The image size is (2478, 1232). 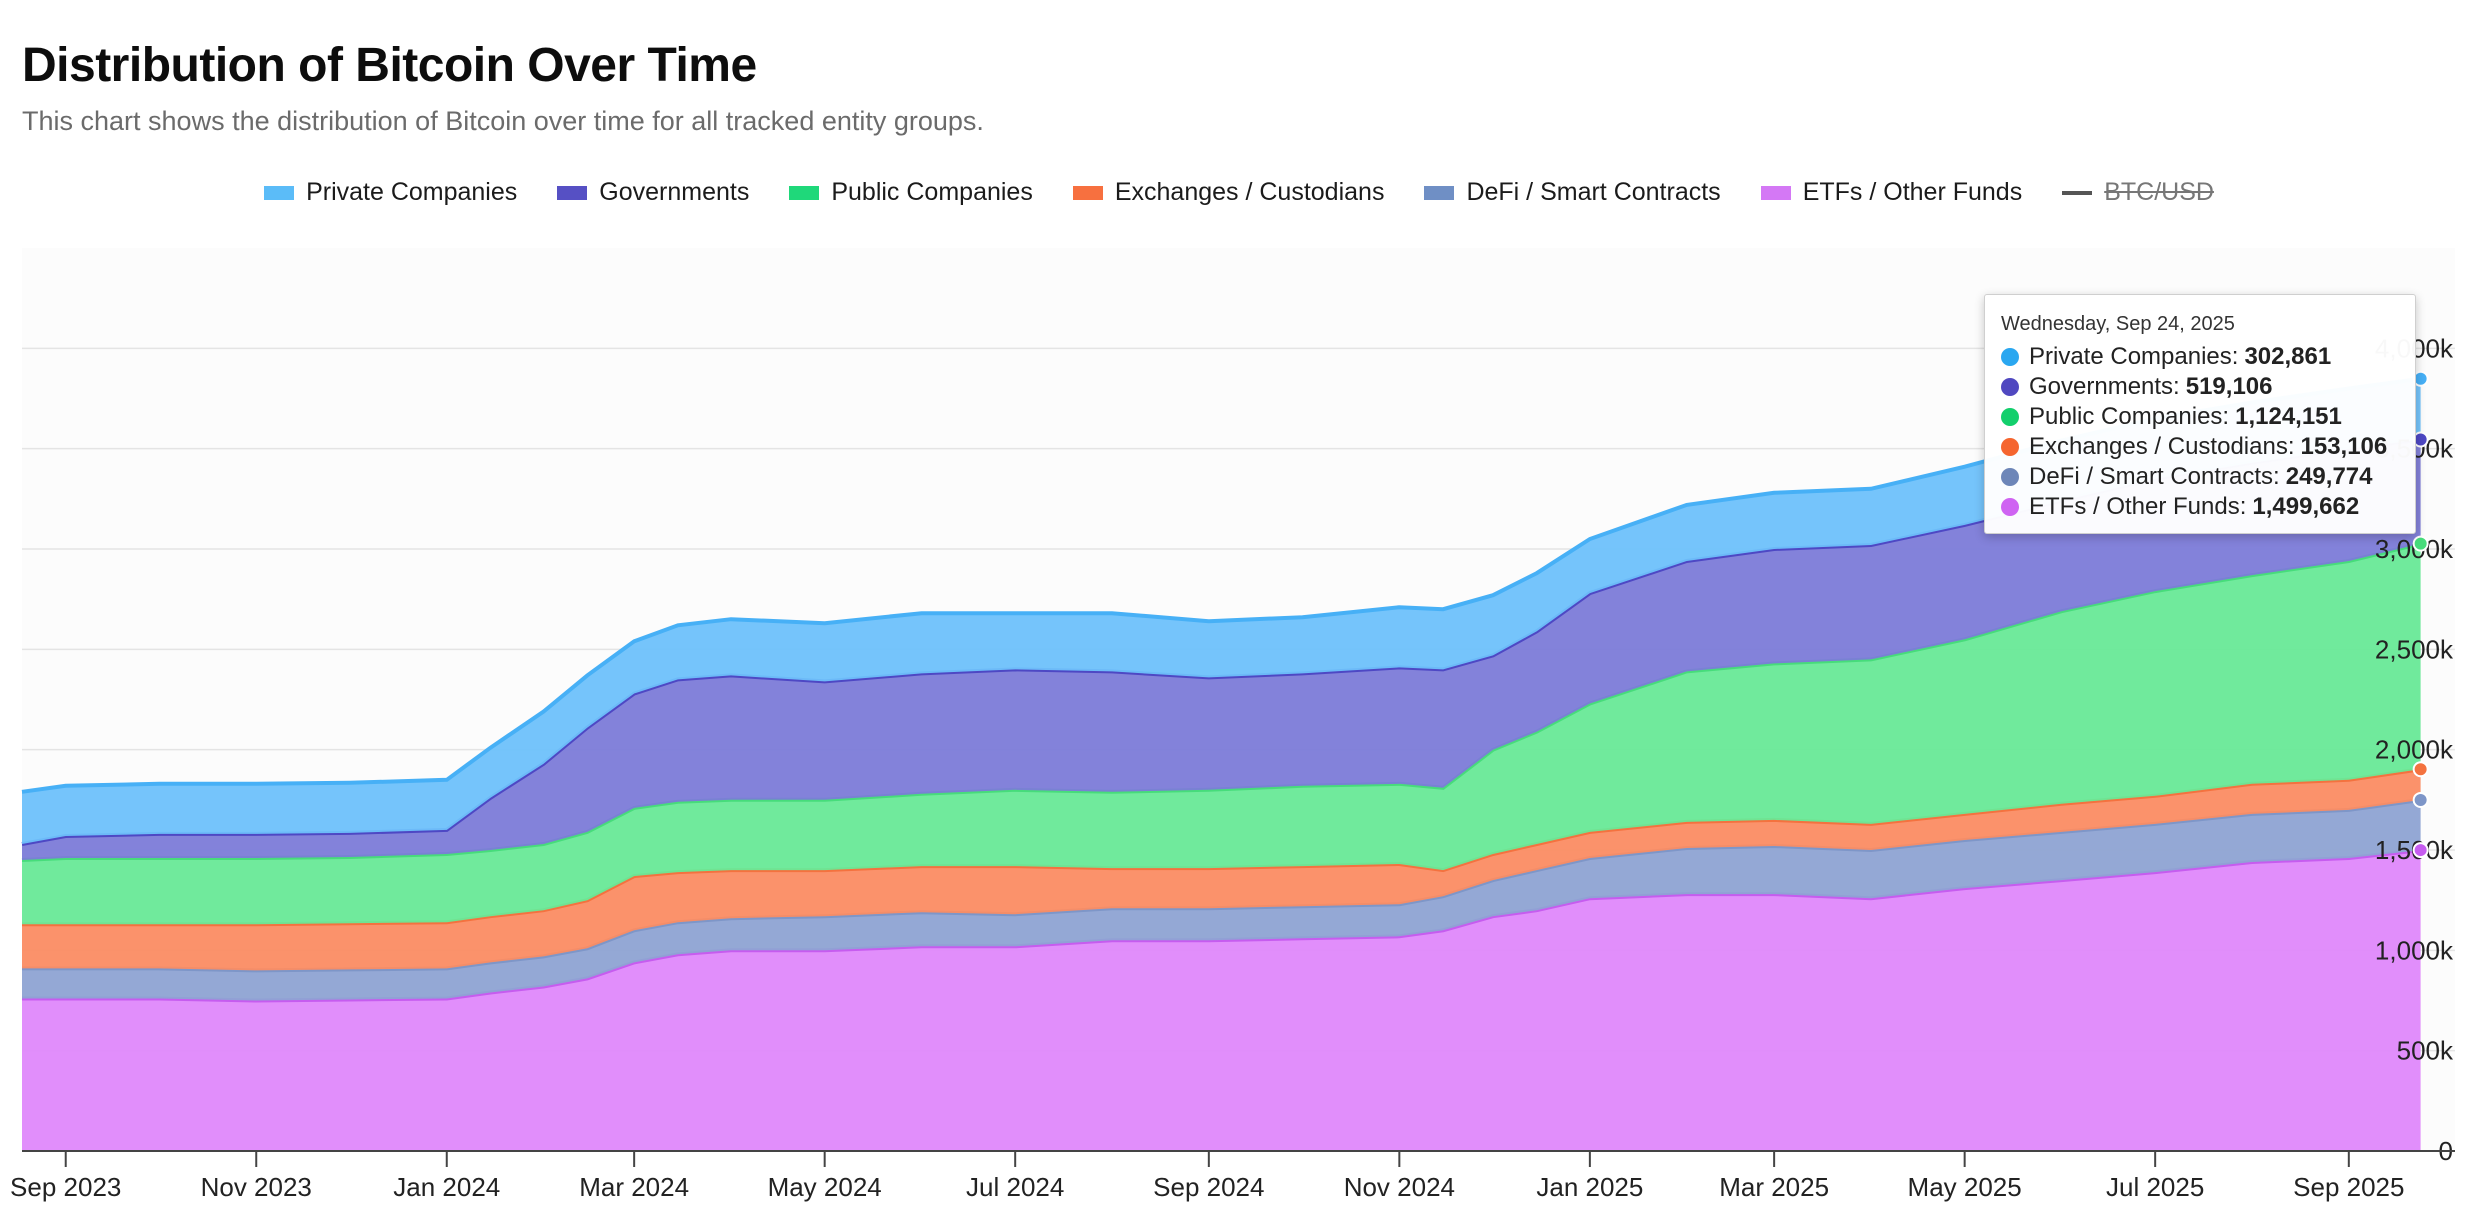 What do you see at coordinates (2077, 192) in the screenshot?
I see `legend-line-btc-usd` at bounding box center [2077, 192].